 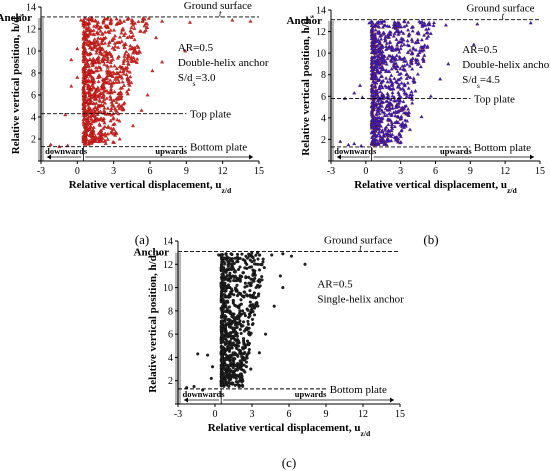 I want to click on x-axis-label: Relative vertical displacement, uz/d, so click(x=289, y=430).